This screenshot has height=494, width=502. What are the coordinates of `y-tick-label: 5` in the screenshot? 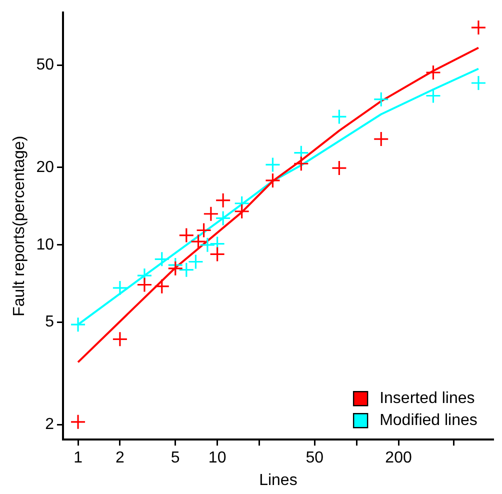 It's located at (49, 322).